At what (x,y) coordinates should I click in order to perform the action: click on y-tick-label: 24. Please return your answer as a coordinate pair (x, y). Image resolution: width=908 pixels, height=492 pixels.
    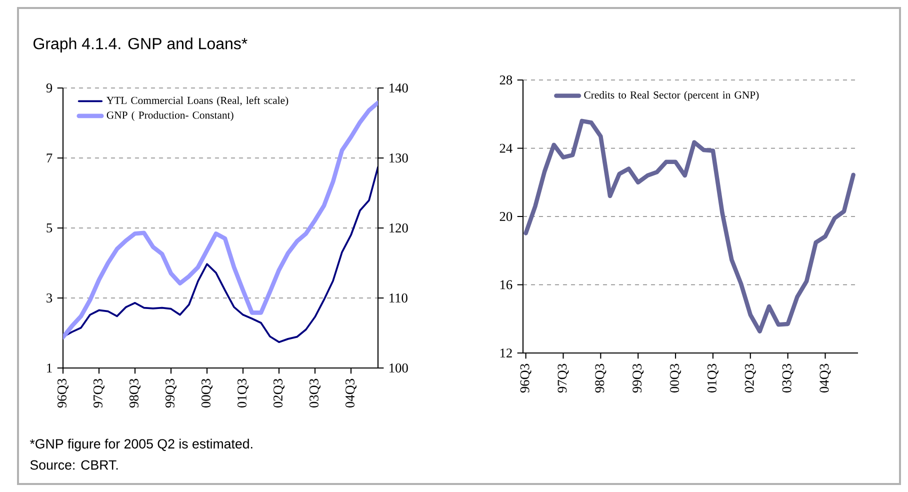
    Looking at the image, I should click on (506, 148).